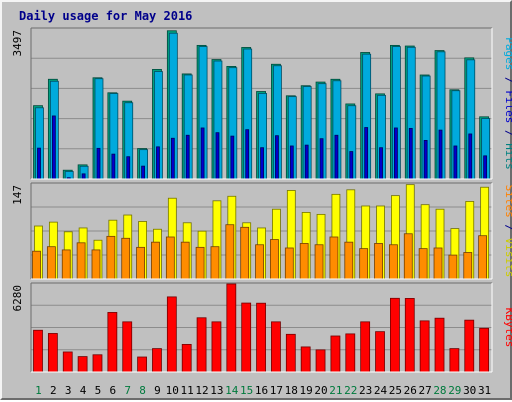  I want to click on ymax-label-visits-sites: 147, so click(17, 195).